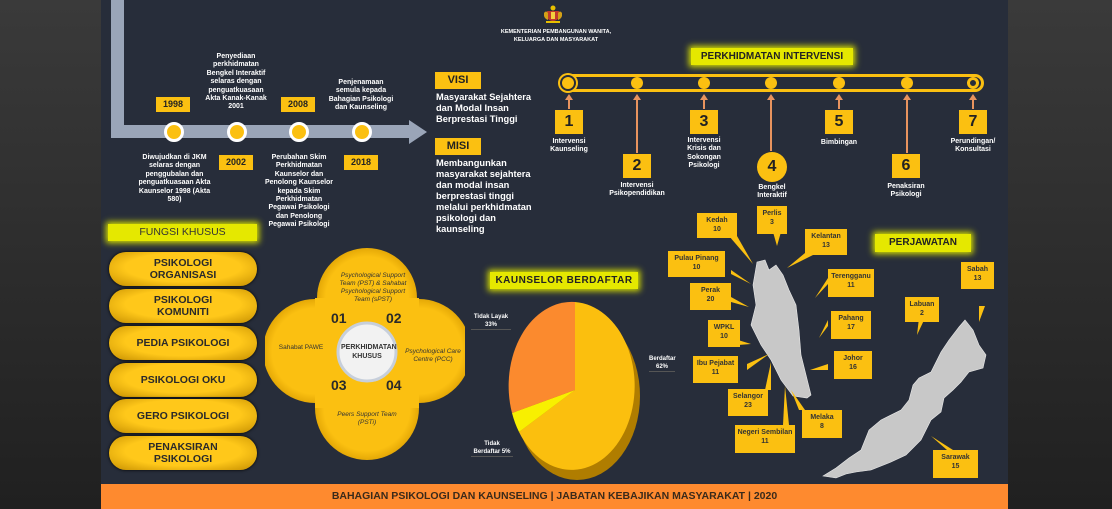 This screenshot has width=1112, height=509. Describe the element at coordinates (906, 166) in the screenshot. I see `intervensi-num-6: 6` at that location.